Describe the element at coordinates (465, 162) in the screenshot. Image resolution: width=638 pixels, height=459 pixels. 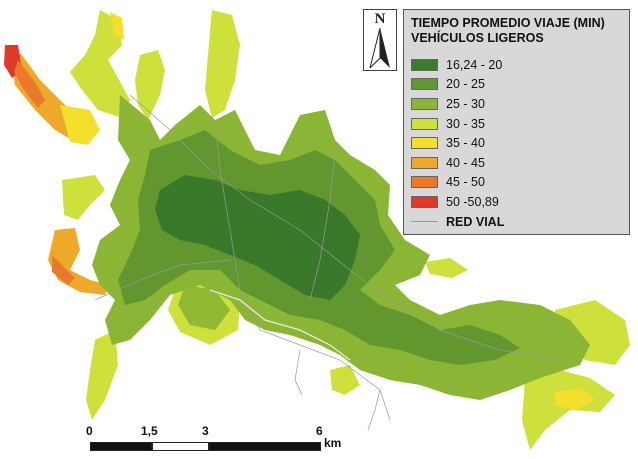
I see `legend-label: 40 - 45` at that location.